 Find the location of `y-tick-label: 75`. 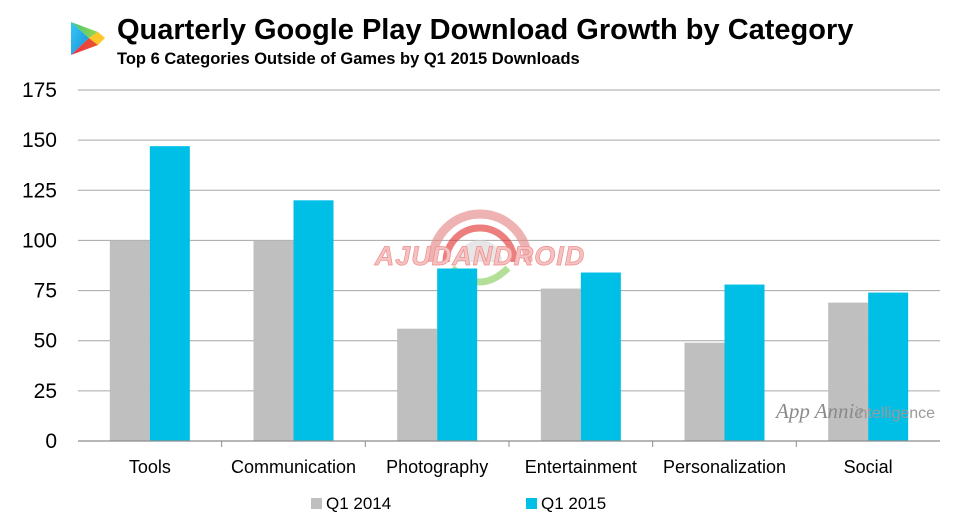

y-tick-label: 75 is located at coordinates (45, 291).